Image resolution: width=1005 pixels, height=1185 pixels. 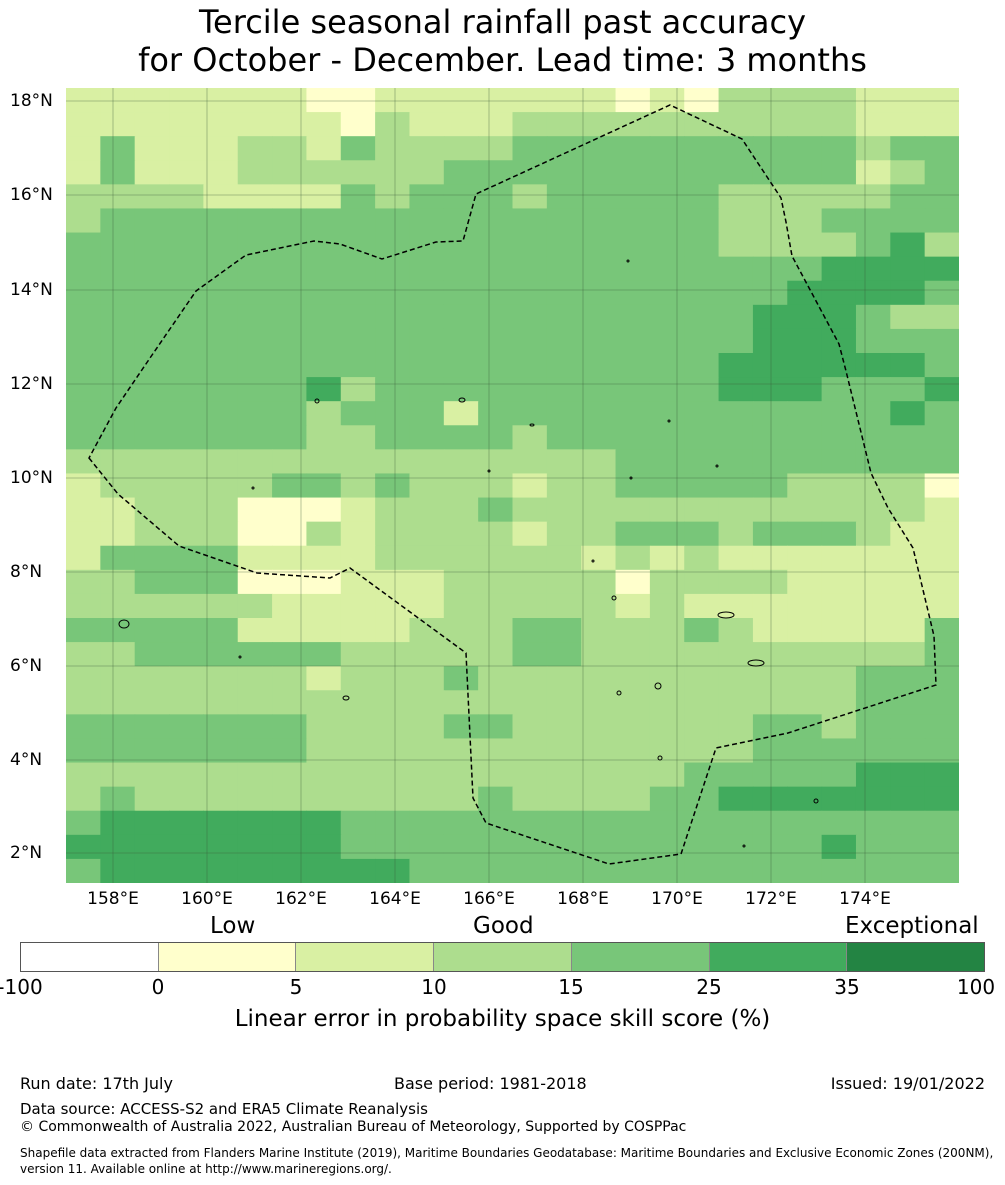 What do you see at coordinates (614, 598) in the screenshot?
I see `island-outline` at bounding box center [614, 598].